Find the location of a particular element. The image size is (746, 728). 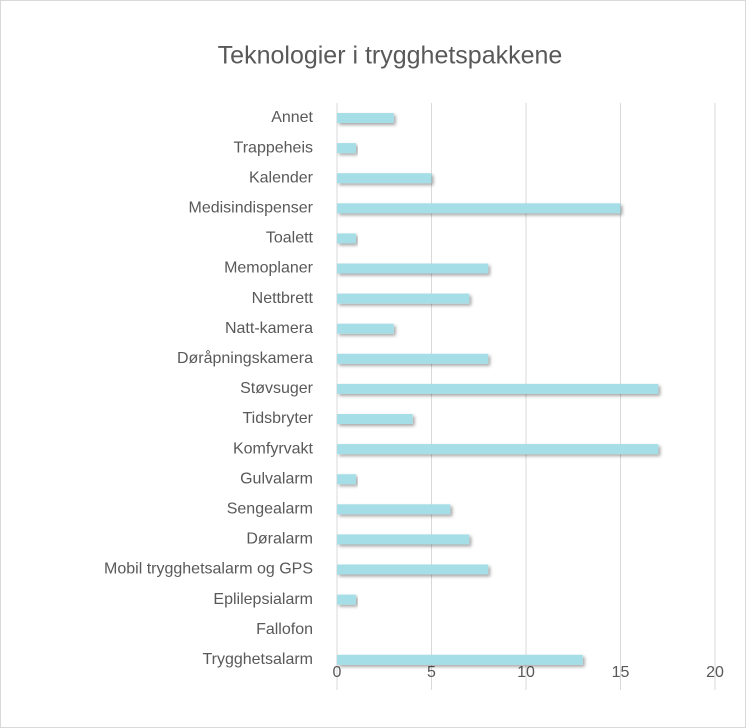

x-tick-label: 15 is located at coordinates (621, 672).